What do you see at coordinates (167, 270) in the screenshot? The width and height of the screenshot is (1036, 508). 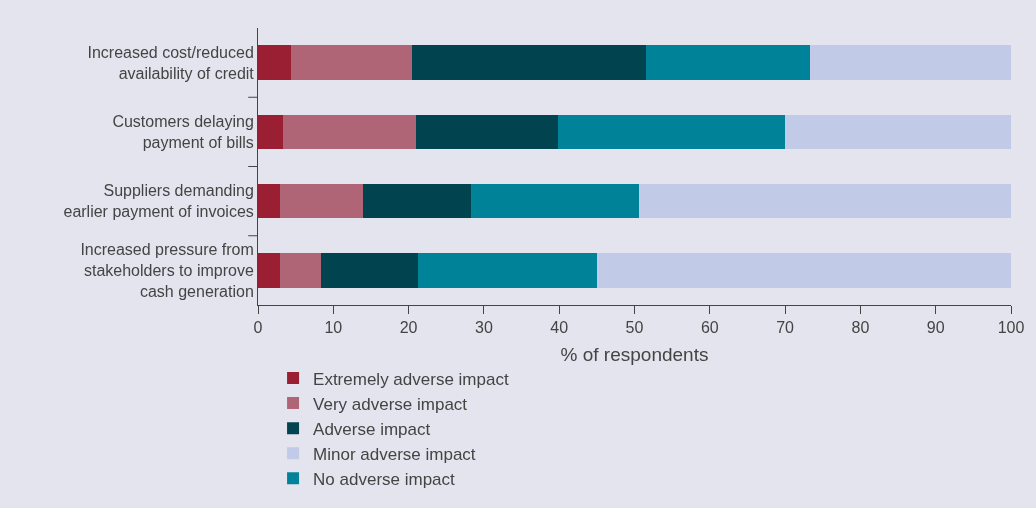 I see `y-tick-label: Increased pressure from stakeholders to improve cash generation` at bounding box center [167, 270].